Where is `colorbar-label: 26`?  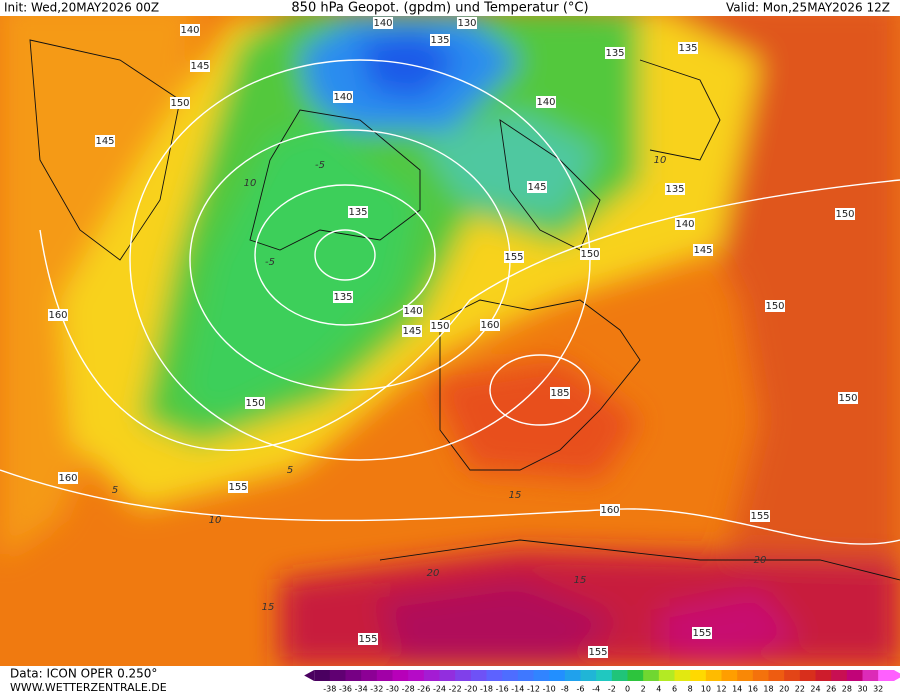 colorbar-label: 26 is located at coordinates (831, 689).